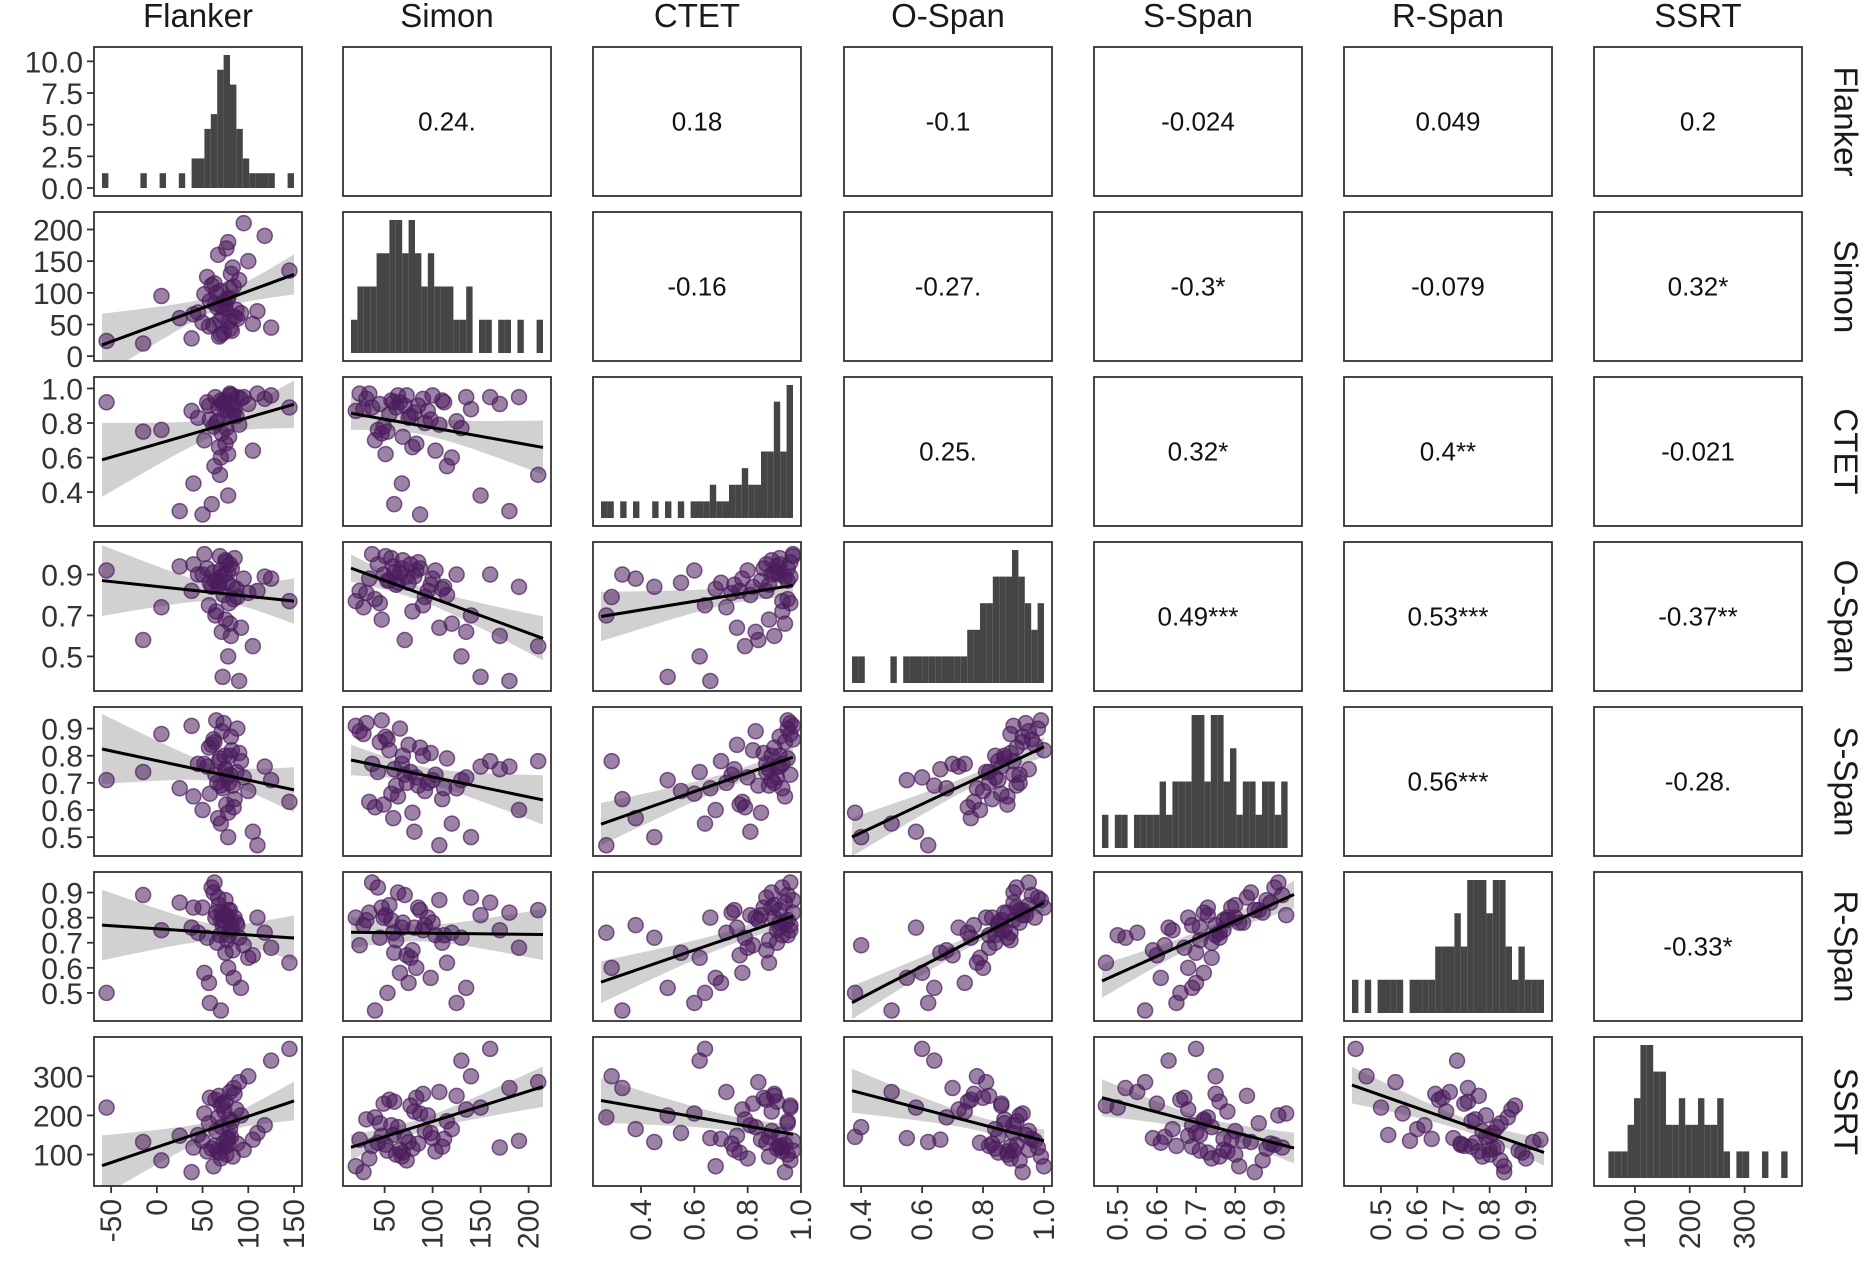  Describe the element at coordinates (198, 1111) in the screenshot. I see `panel-ssrt-flanker` at that location.